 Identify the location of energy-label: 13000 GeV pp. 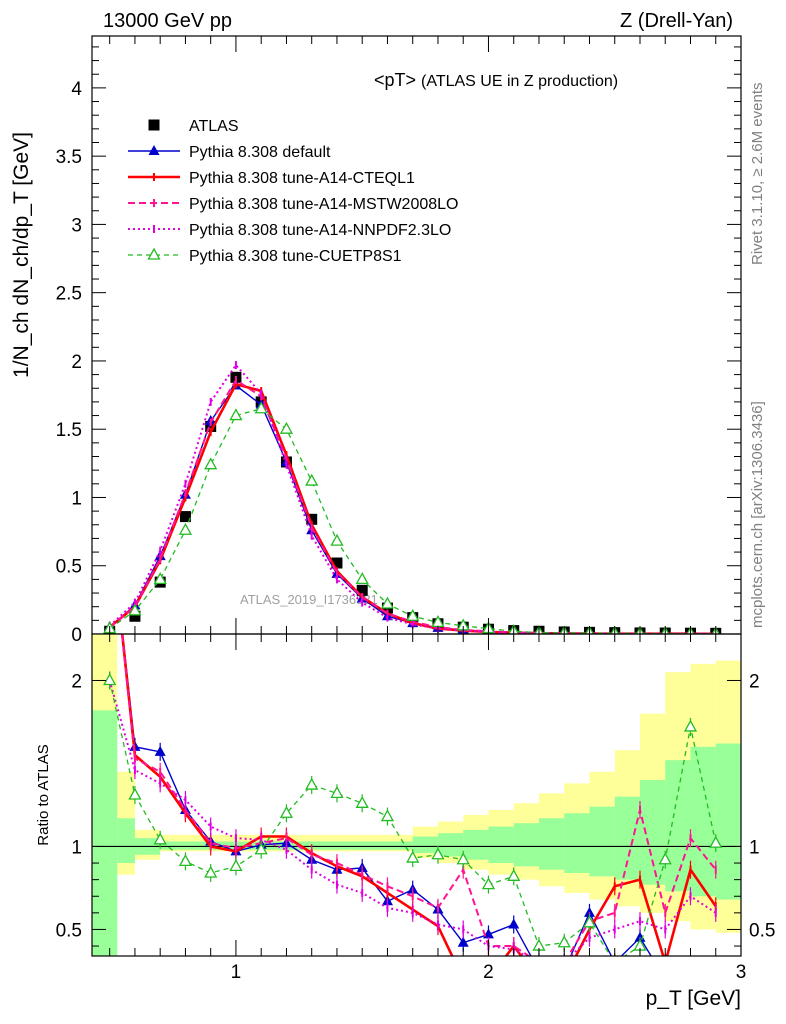
(167, 21).